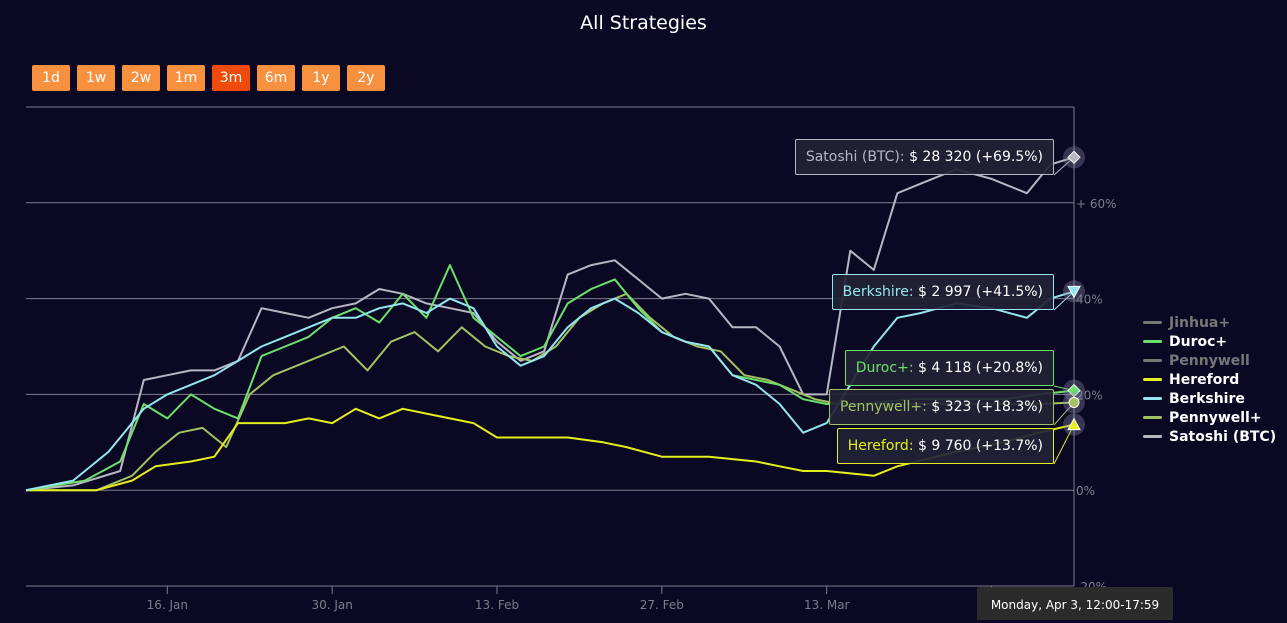 This screenshot has width=1287, height=623. What do you see at coordinates (980, 446) in the screenshot?
I see `tooltip-value: $ 9 760 (+13.7%)` at bounding box center [980, 446].